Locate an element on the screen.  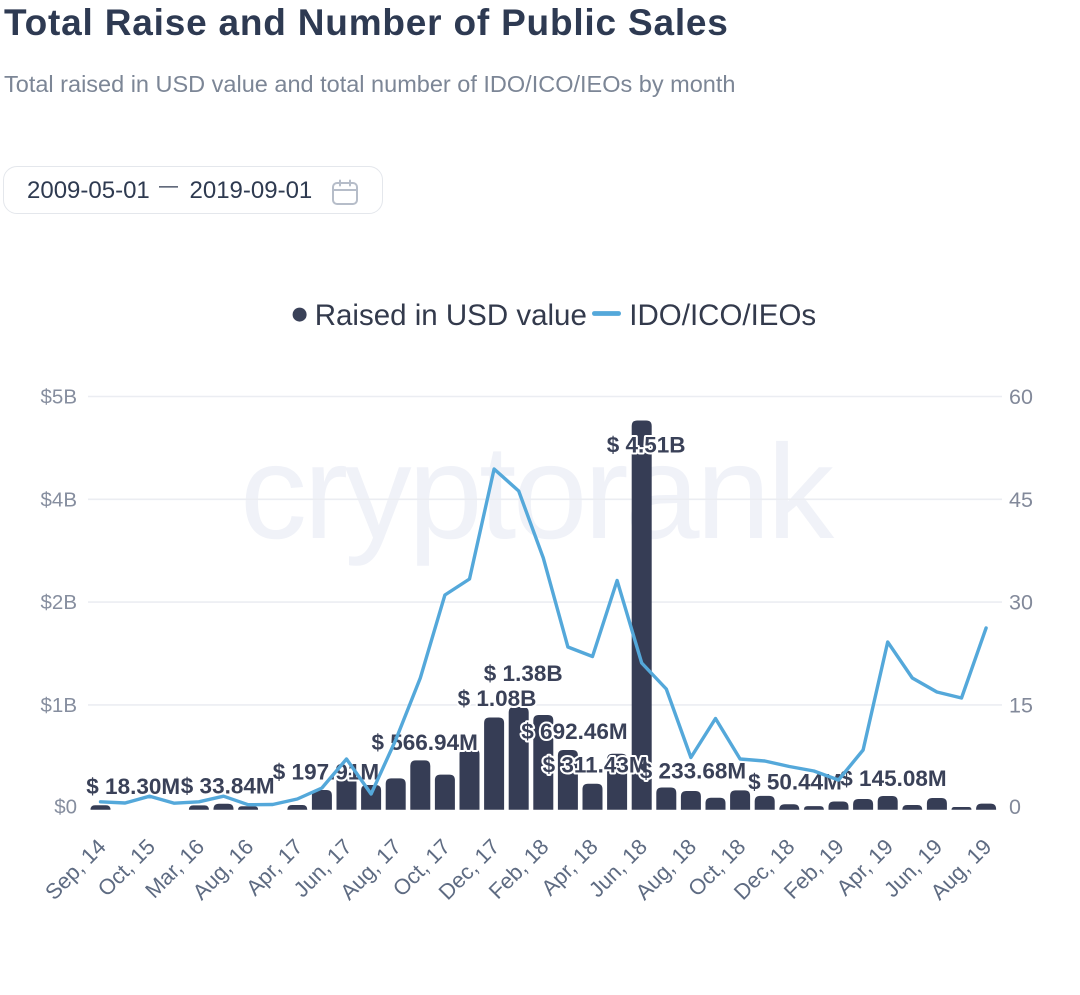
svg-text: $5B is located at coordinates (59, 397).